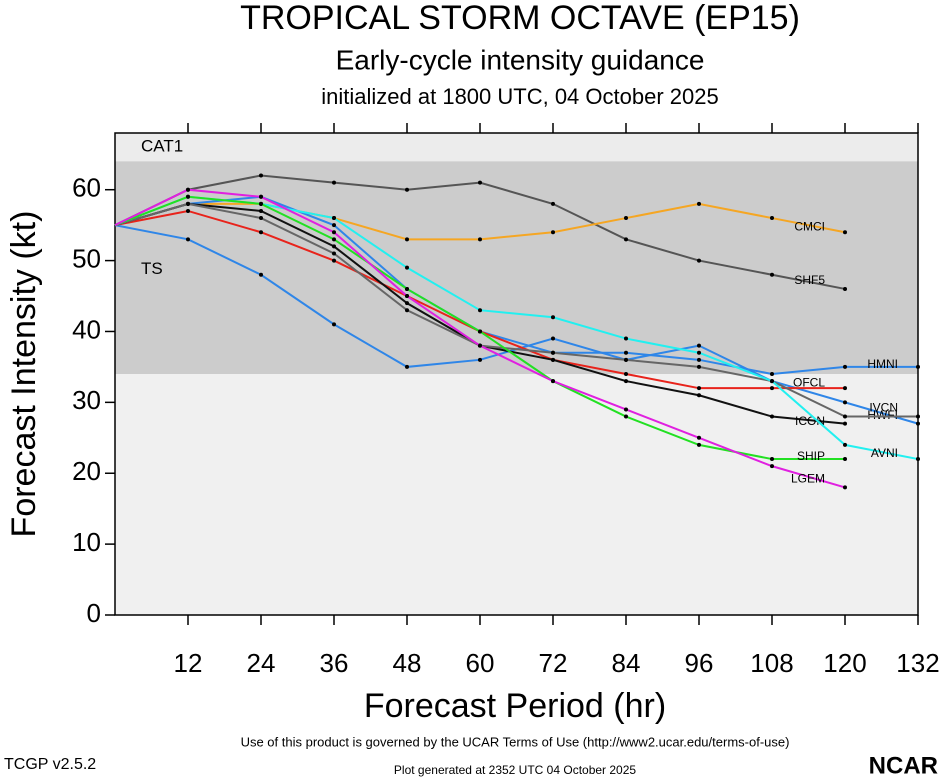 The height and width of the screenshot is (780, 940). I want to click on x-tick-label: 72, so click(553, 663).